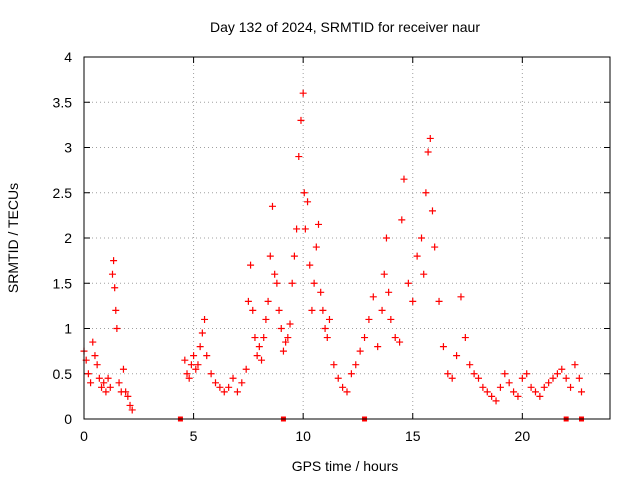 This screenshot has width=640, height=480. Describe the element at coordinates (63, 193) in the screenshot. I see `y-tick-label: 2.5` at that location.